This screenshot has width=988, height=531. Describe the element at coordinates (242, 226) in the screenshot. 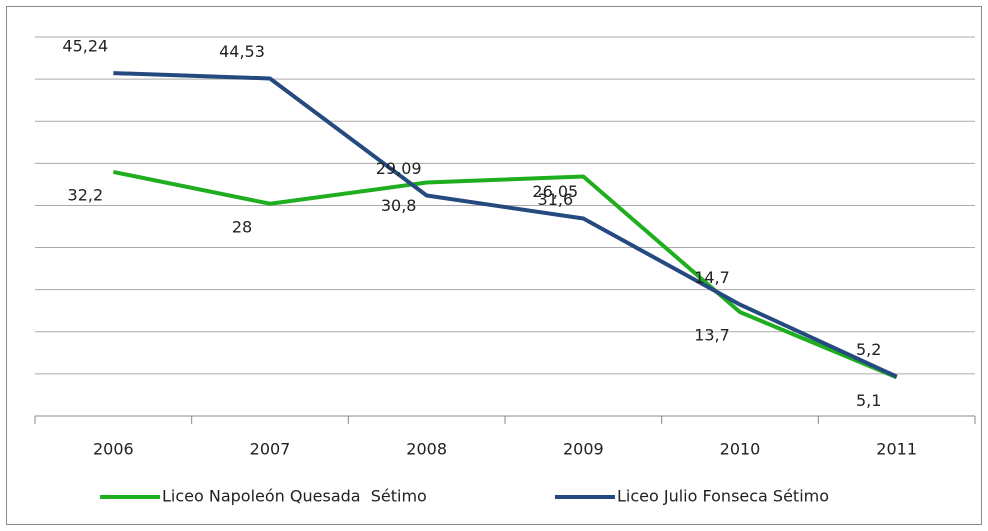

I see `data-label: 28` at that location.